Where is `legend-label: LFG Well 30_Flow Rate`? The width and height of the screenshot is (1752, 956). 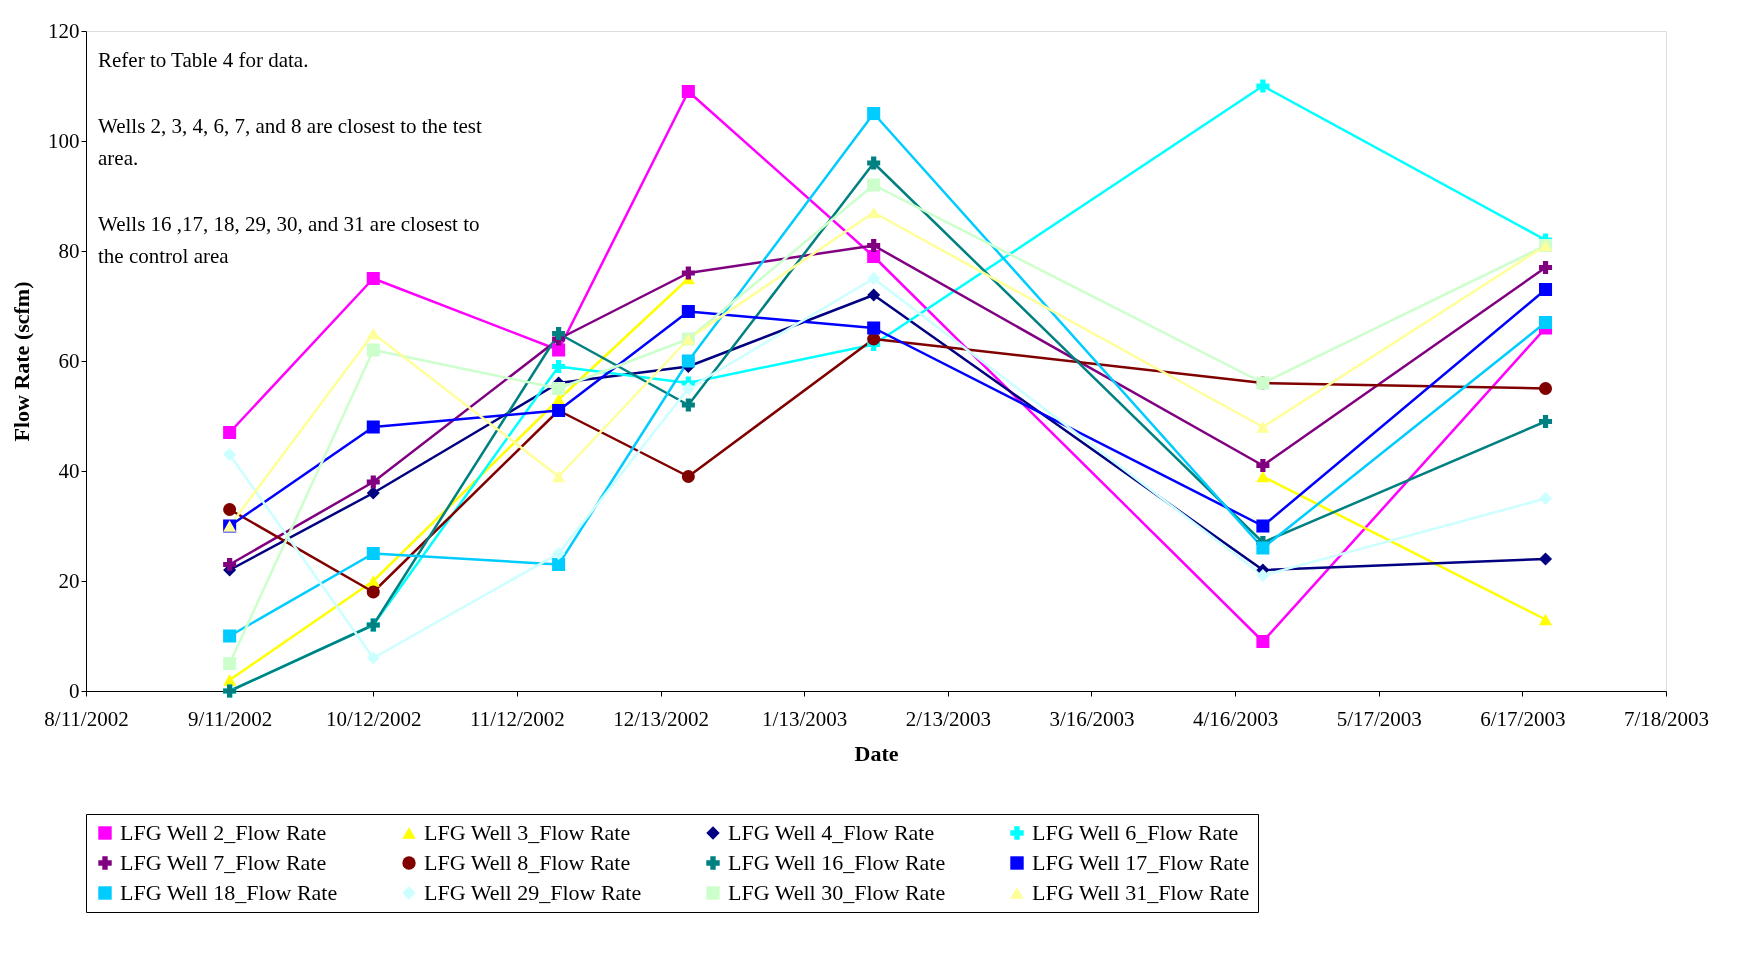
legend-label: LFG Well 30_Flow Rate is located at coordinates (837, 892).